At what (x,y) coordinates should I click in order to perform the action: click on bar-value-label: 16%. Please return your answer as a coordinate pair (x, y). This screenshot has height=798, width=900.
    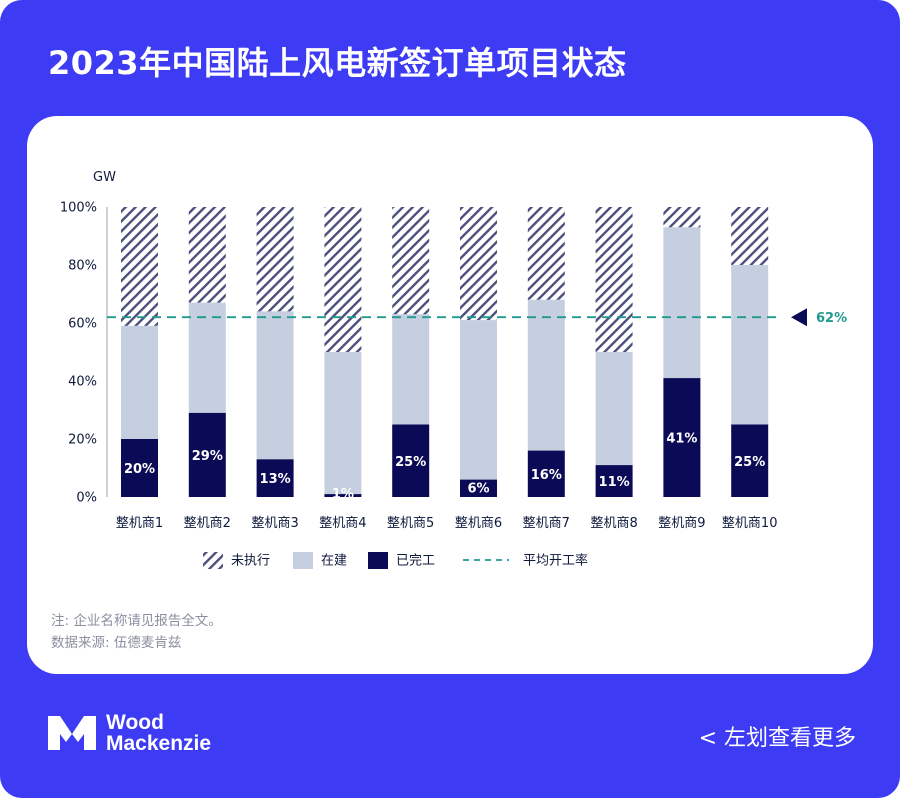
    Looking at the image, I should click on (546, 475).